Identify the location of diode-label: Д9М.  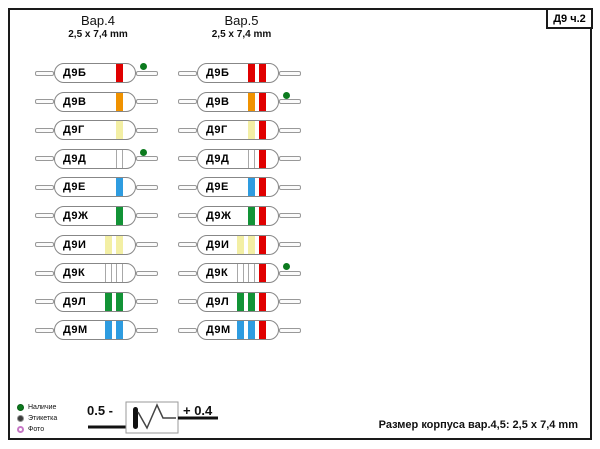
(218, 330).